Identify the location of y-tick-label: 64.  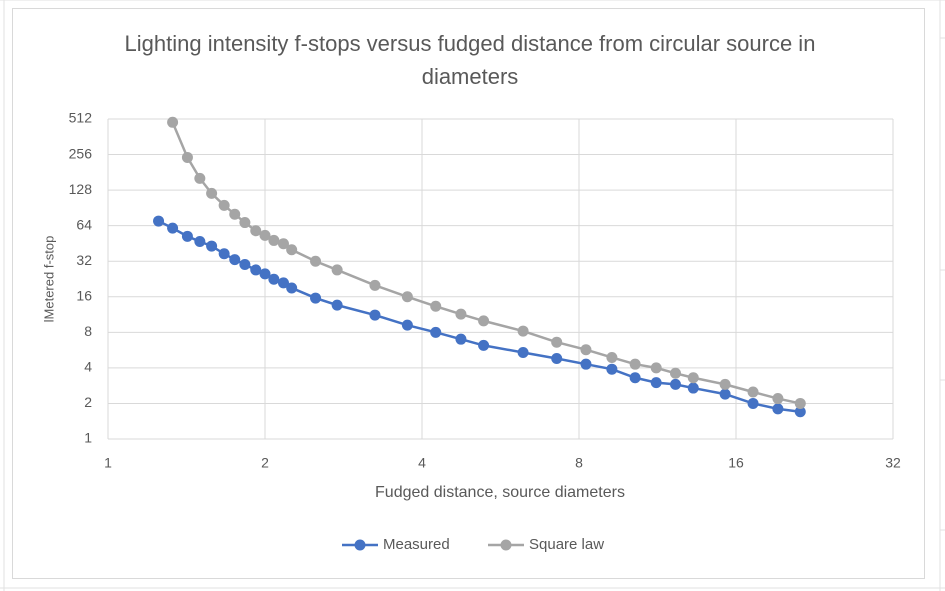
(84, 224).